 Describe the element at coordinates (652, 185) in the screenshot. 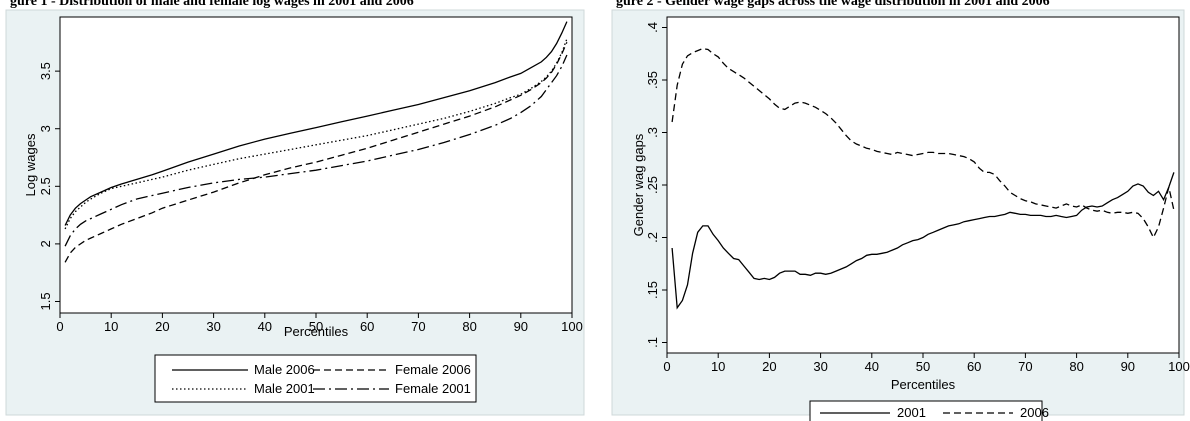

I see `gender-gap-y-tick-label-25: .25` at that location.